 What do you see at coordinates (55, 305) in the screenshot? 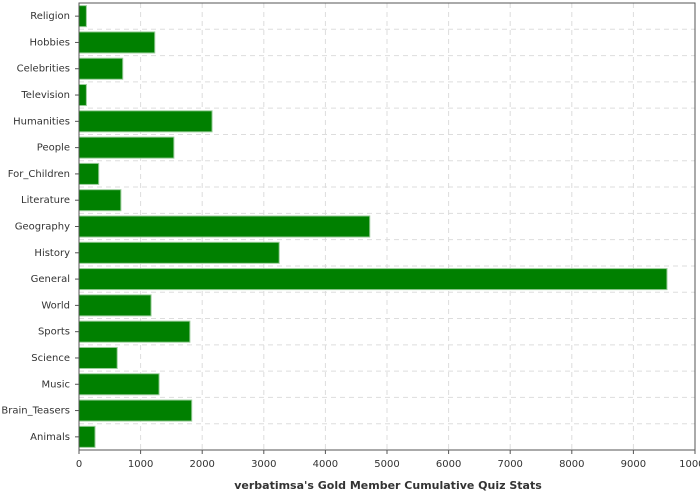
I see `y-tick-label: World` at bounding box center [55, 305].